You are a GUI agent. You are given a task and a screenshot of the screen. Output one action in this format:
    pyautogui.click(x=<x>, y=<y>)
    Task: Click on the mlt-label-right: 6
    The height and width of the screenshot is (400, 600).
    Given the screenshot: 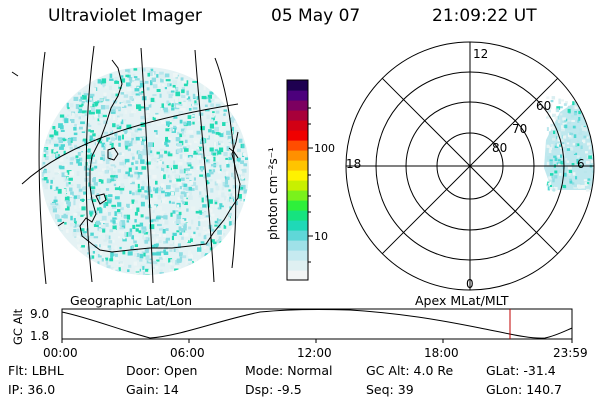 What is the action you would take?
    pyautogui.click(x=581, y=164)
    